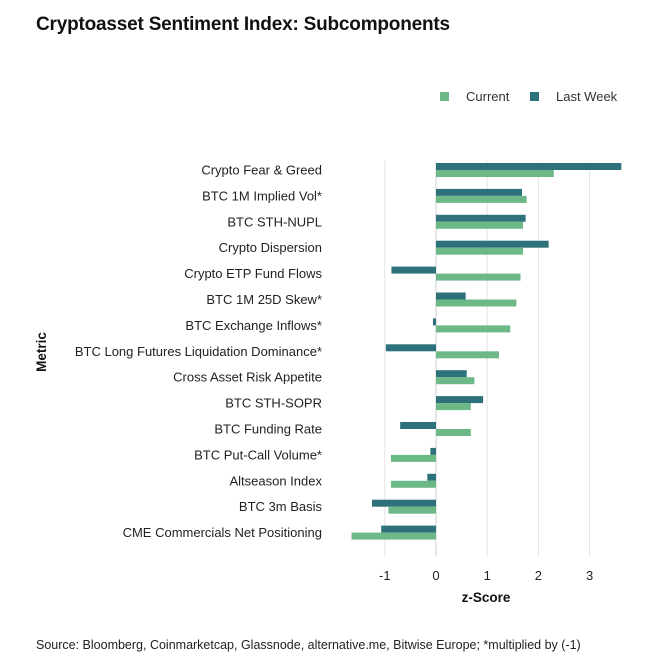  I want to click on category-label: BTC STH-NUPL, so click(274, 221).